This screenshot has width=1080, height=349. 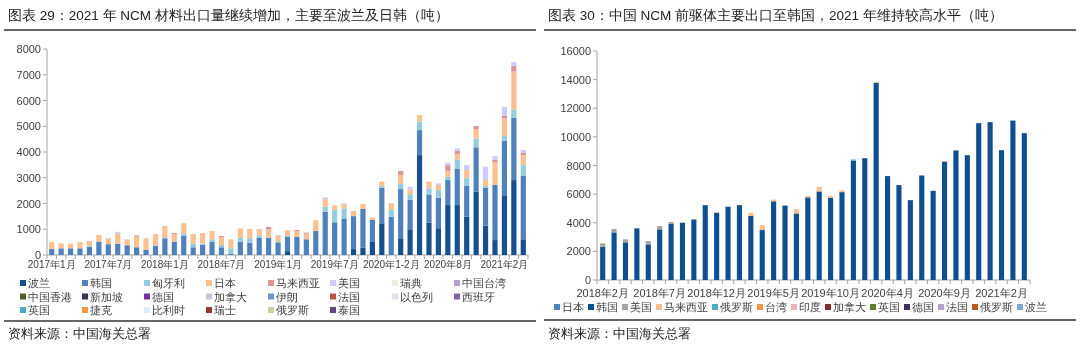 I want to click on x-tick-label: 2019年5月, so click(x=773, y=293).